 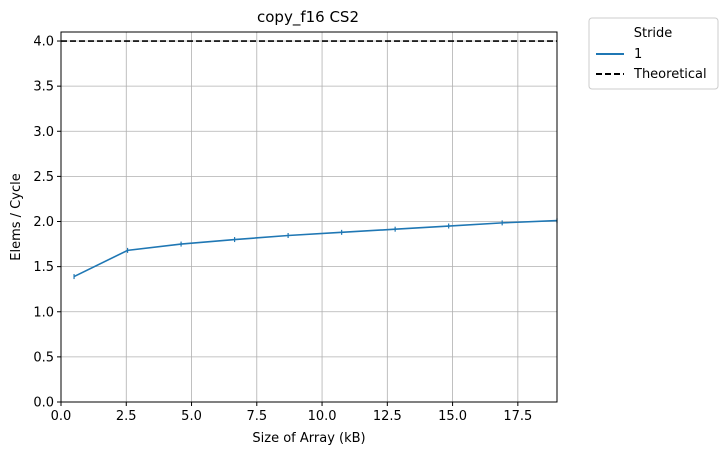 I want to click on x-tick-label: 7.5, so click(x=256, y=416).